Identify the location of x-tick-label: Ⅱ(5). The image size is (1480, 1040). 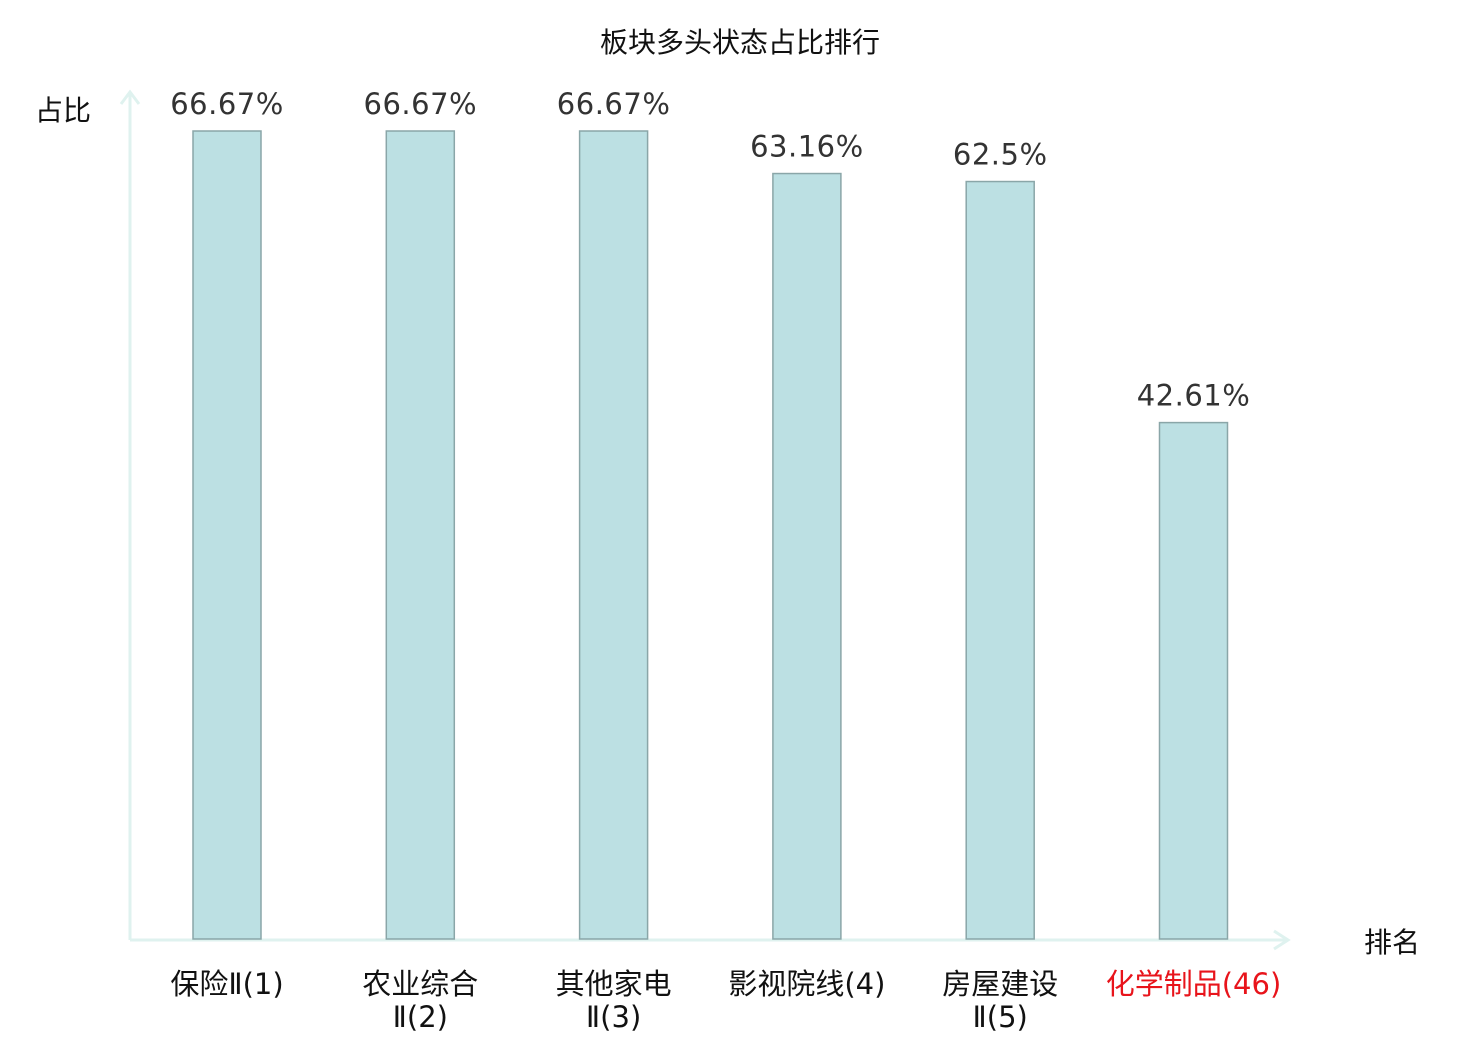
(1000, 1017).